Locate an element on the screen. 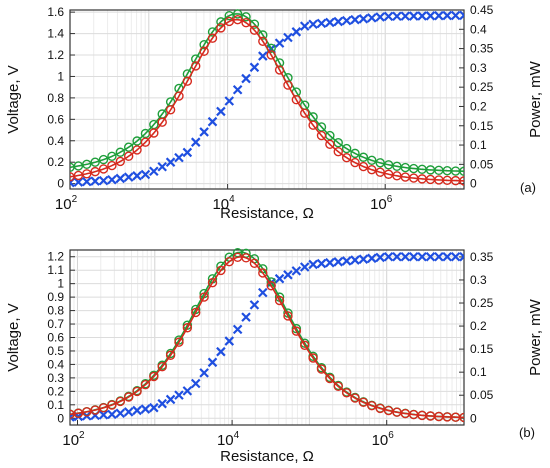 This screenshot has height=468, width=550. y-right-tick-label: 0 is located at coordinates (473, 418).